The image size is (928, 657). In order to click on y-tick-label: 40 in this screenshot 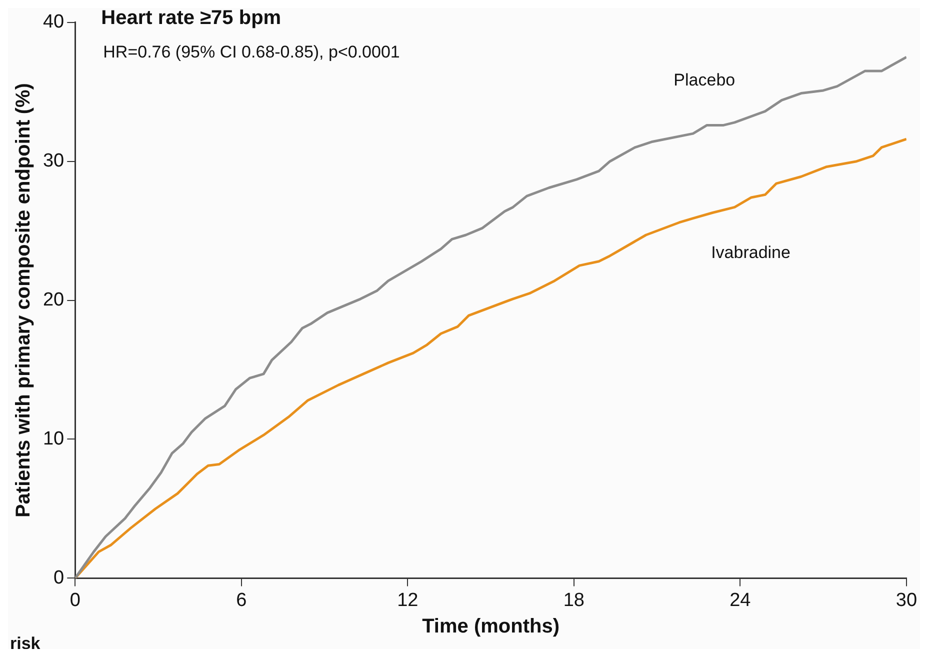, I will do `click(53, 22)`.